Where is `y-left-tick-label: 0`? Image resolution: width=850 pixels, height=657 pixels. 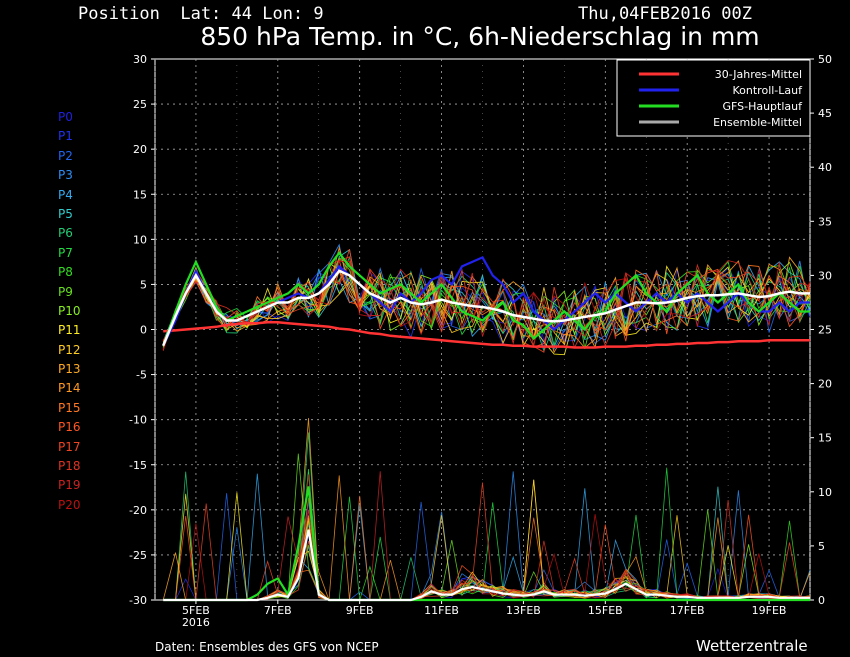
y-left-tick-label: 0 is located at coordinates (143, 330).